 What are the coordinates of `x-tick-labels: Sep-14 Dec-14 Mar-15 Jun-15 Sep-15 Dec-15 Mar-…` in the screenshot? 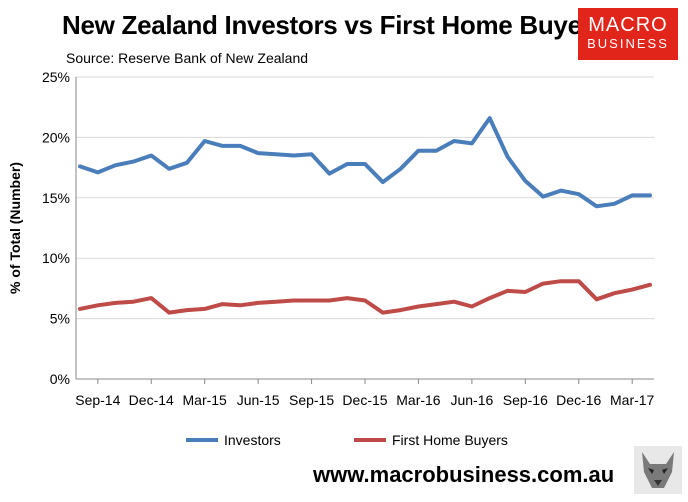 It's located at (364, 400).